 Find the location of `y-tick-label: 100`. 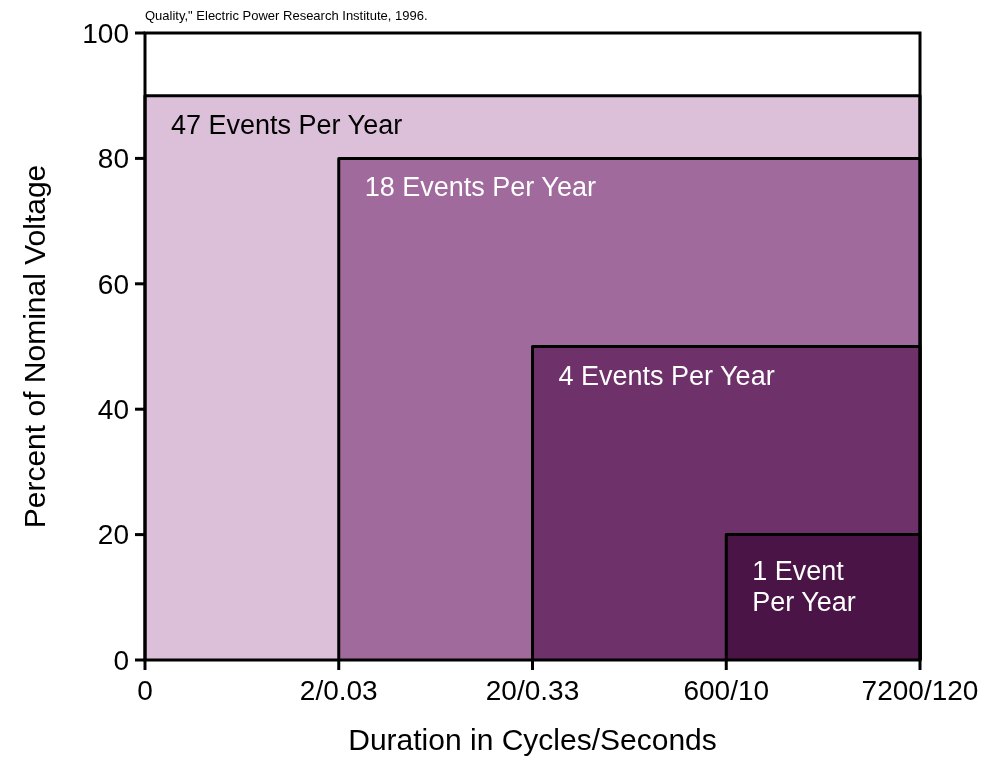

y-tick-label: 100 is located at coordinates (105, 33).